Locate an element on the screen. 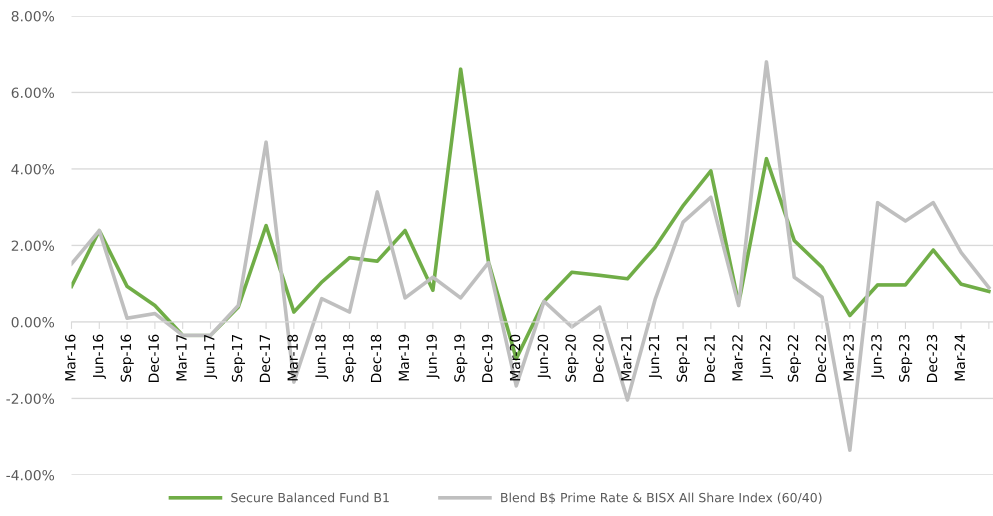 The width and height of the screenshot is (993, 516). y-tick-label: 0.00% is located at coordinates (33, 322).